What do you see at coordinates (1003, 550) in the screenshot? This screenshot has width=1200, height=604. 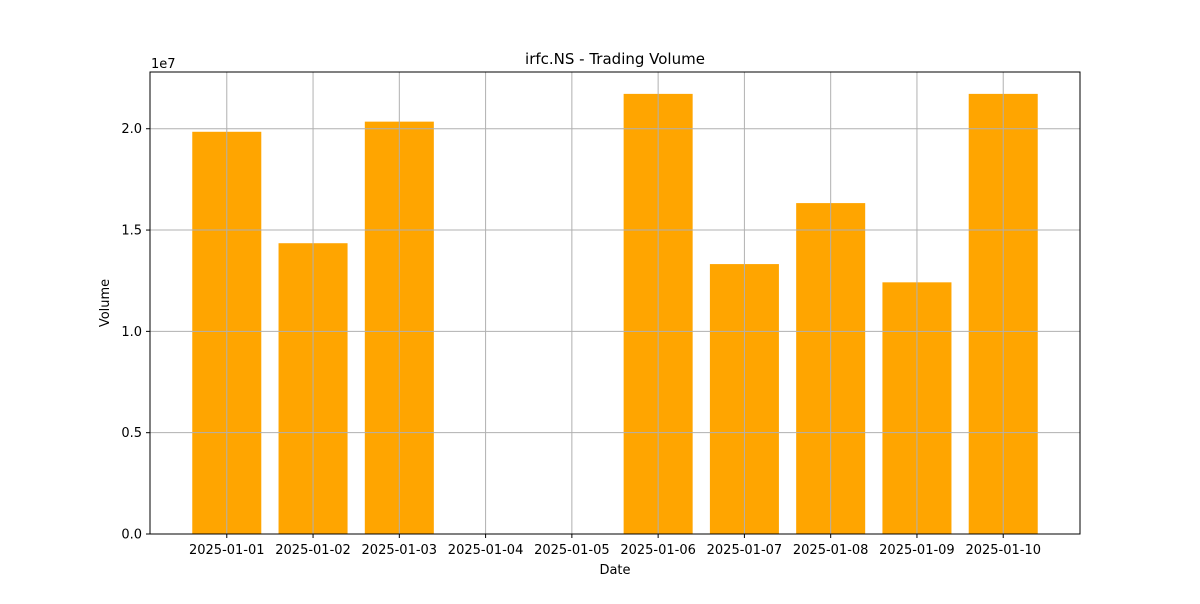 I see `x-tick-label: 2025-01-10` at bounding box center [1003, 550].